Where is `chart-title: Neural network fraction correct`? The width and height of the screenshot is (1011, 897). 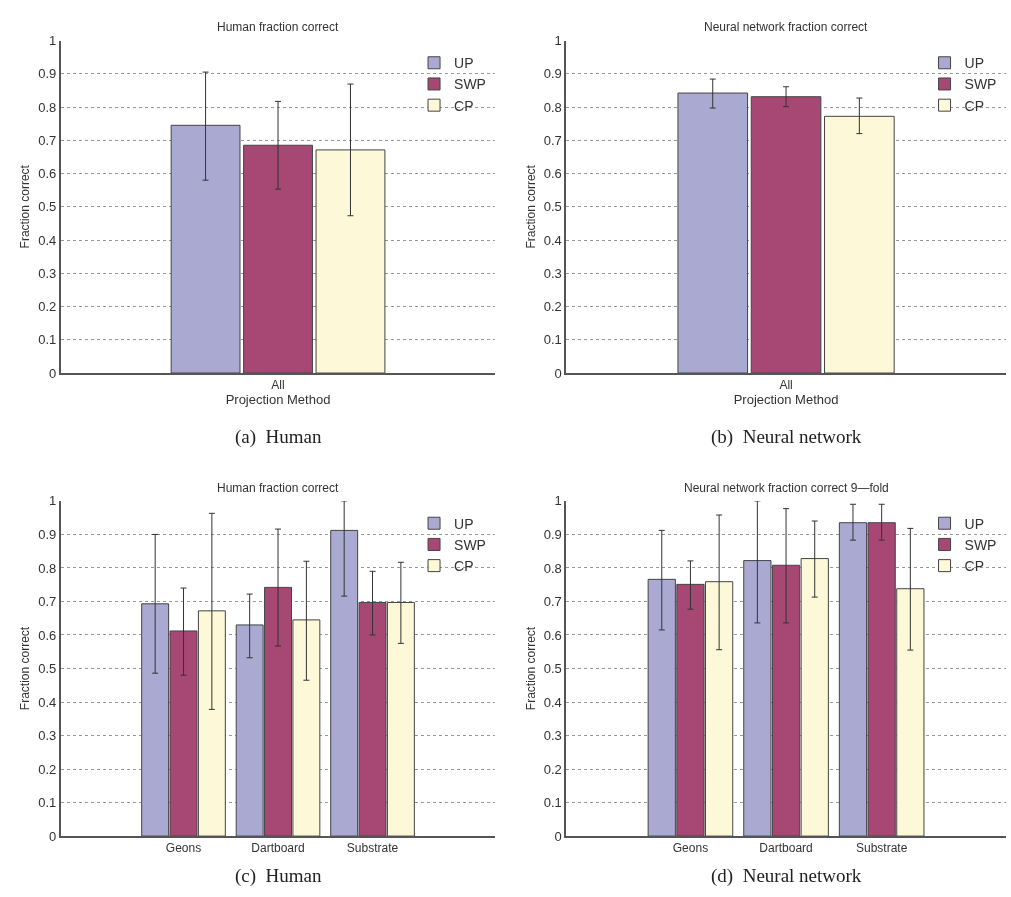
chart-title: Neural network fraction correct is located at coordinates (786, 27).